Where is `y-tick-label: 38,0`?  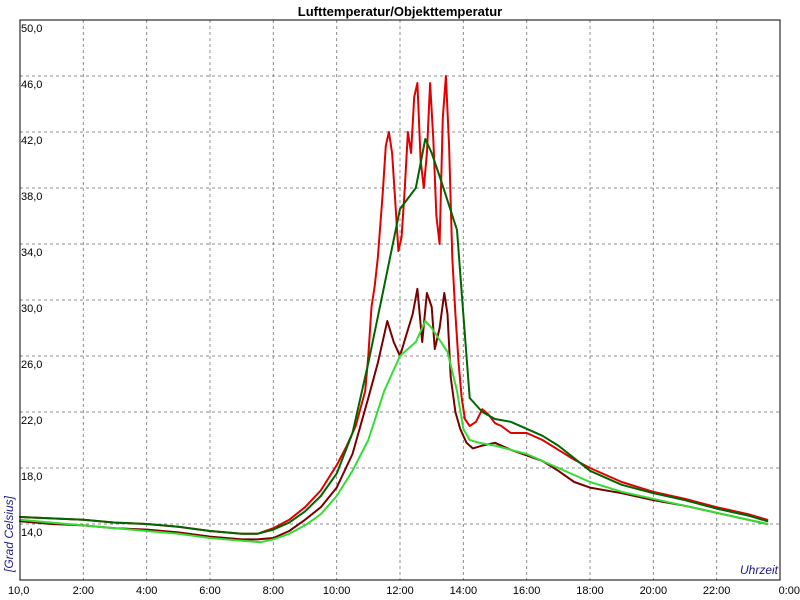
y-tick-label: 38,0 is located at coordinates (31, 197).